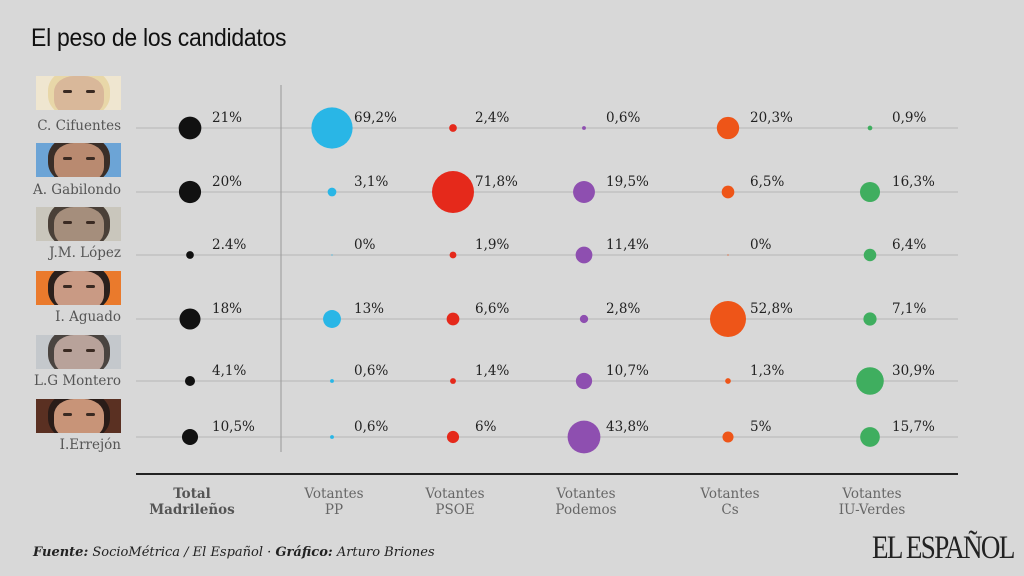 The height and width of the screenshot is (576, 1024). What do you see at coordinates (334, 510) in the screenshot?
I see `column-header-line2: PP` at bounding box center [334, 510].